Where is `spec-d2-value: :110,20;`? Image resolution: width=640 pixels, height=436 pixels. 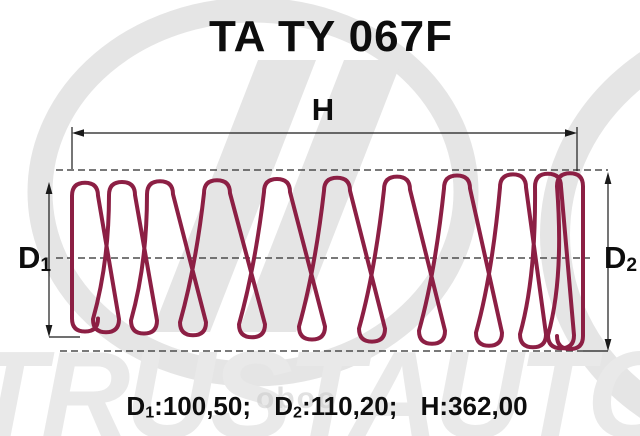
spec-d2-value: :110,20; is located at coordinates (349, 406).